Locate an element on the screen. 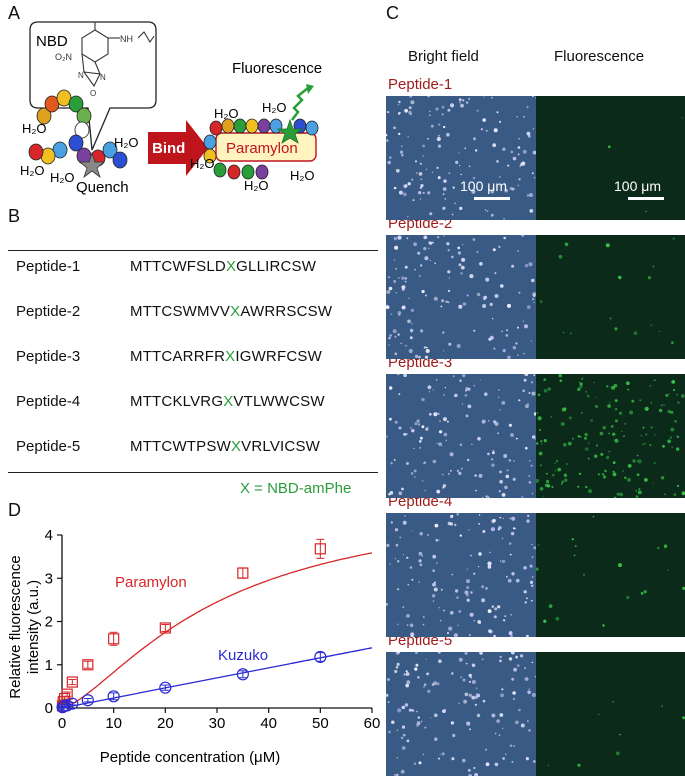 Image resolution: width=685 pixels, height=776 pixels. h2o-label-9: H₂O is located at coordinates (302, 175).